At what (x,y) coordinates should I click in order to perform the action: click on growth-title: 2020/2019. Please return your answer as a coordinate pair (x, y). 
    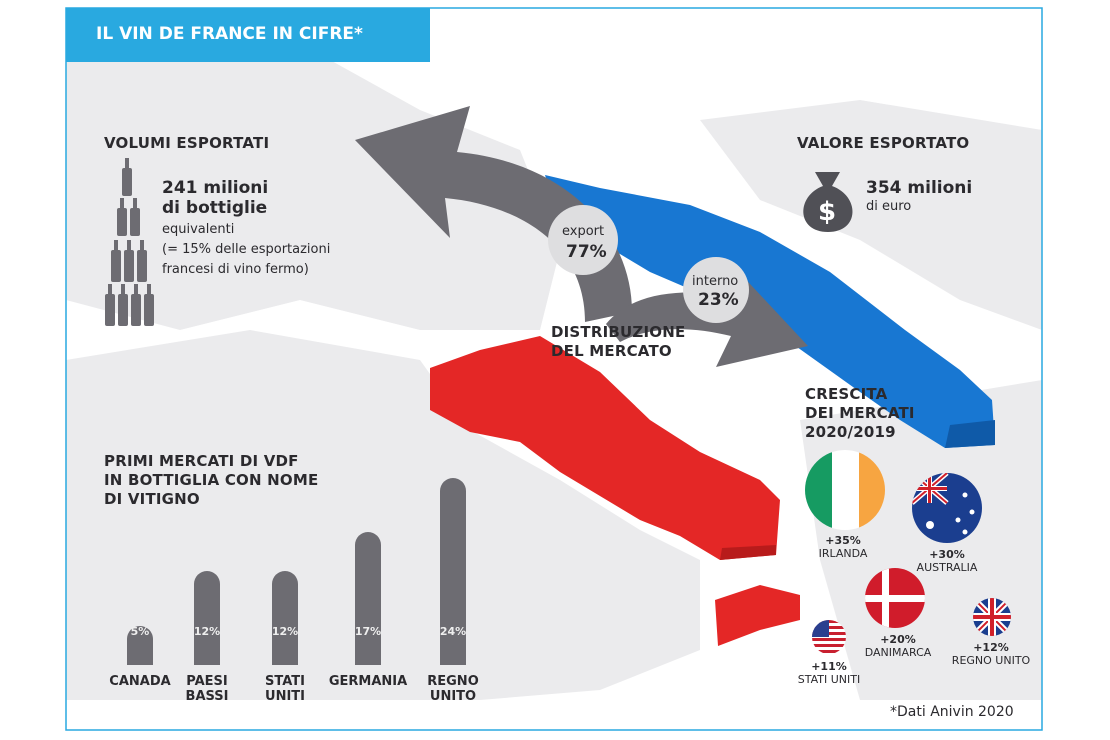
    Looking at the image, I should click on (850, 432).